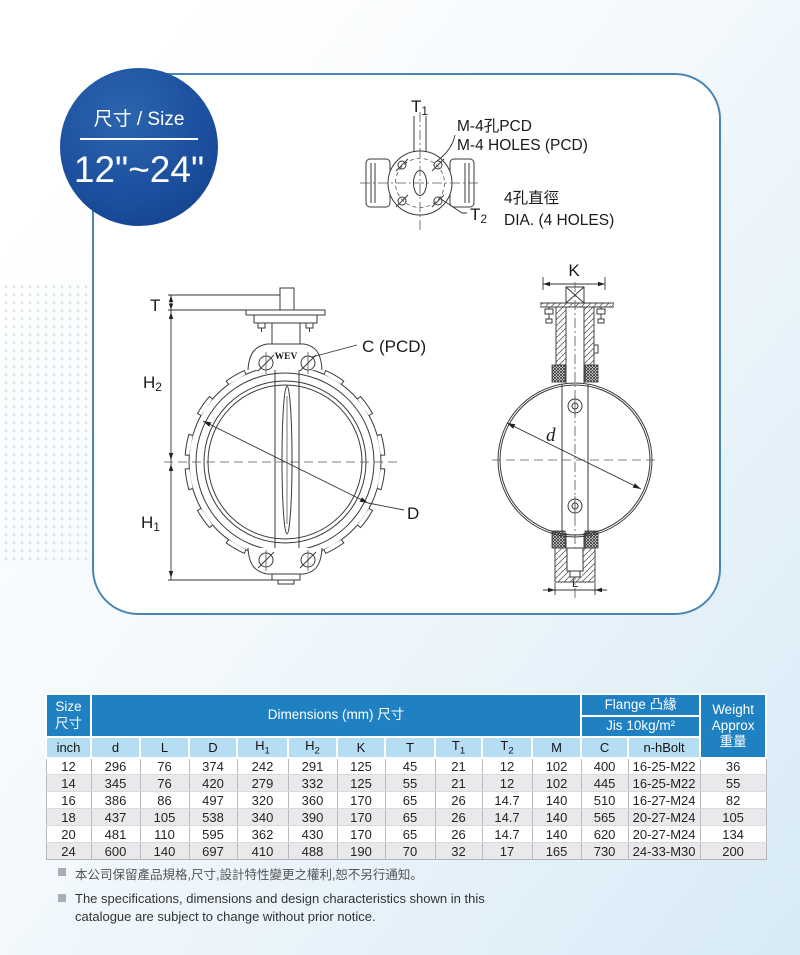 This screenshot has width=800, height=955. I want to click on col-header-H2: H2, so click(312, 747).